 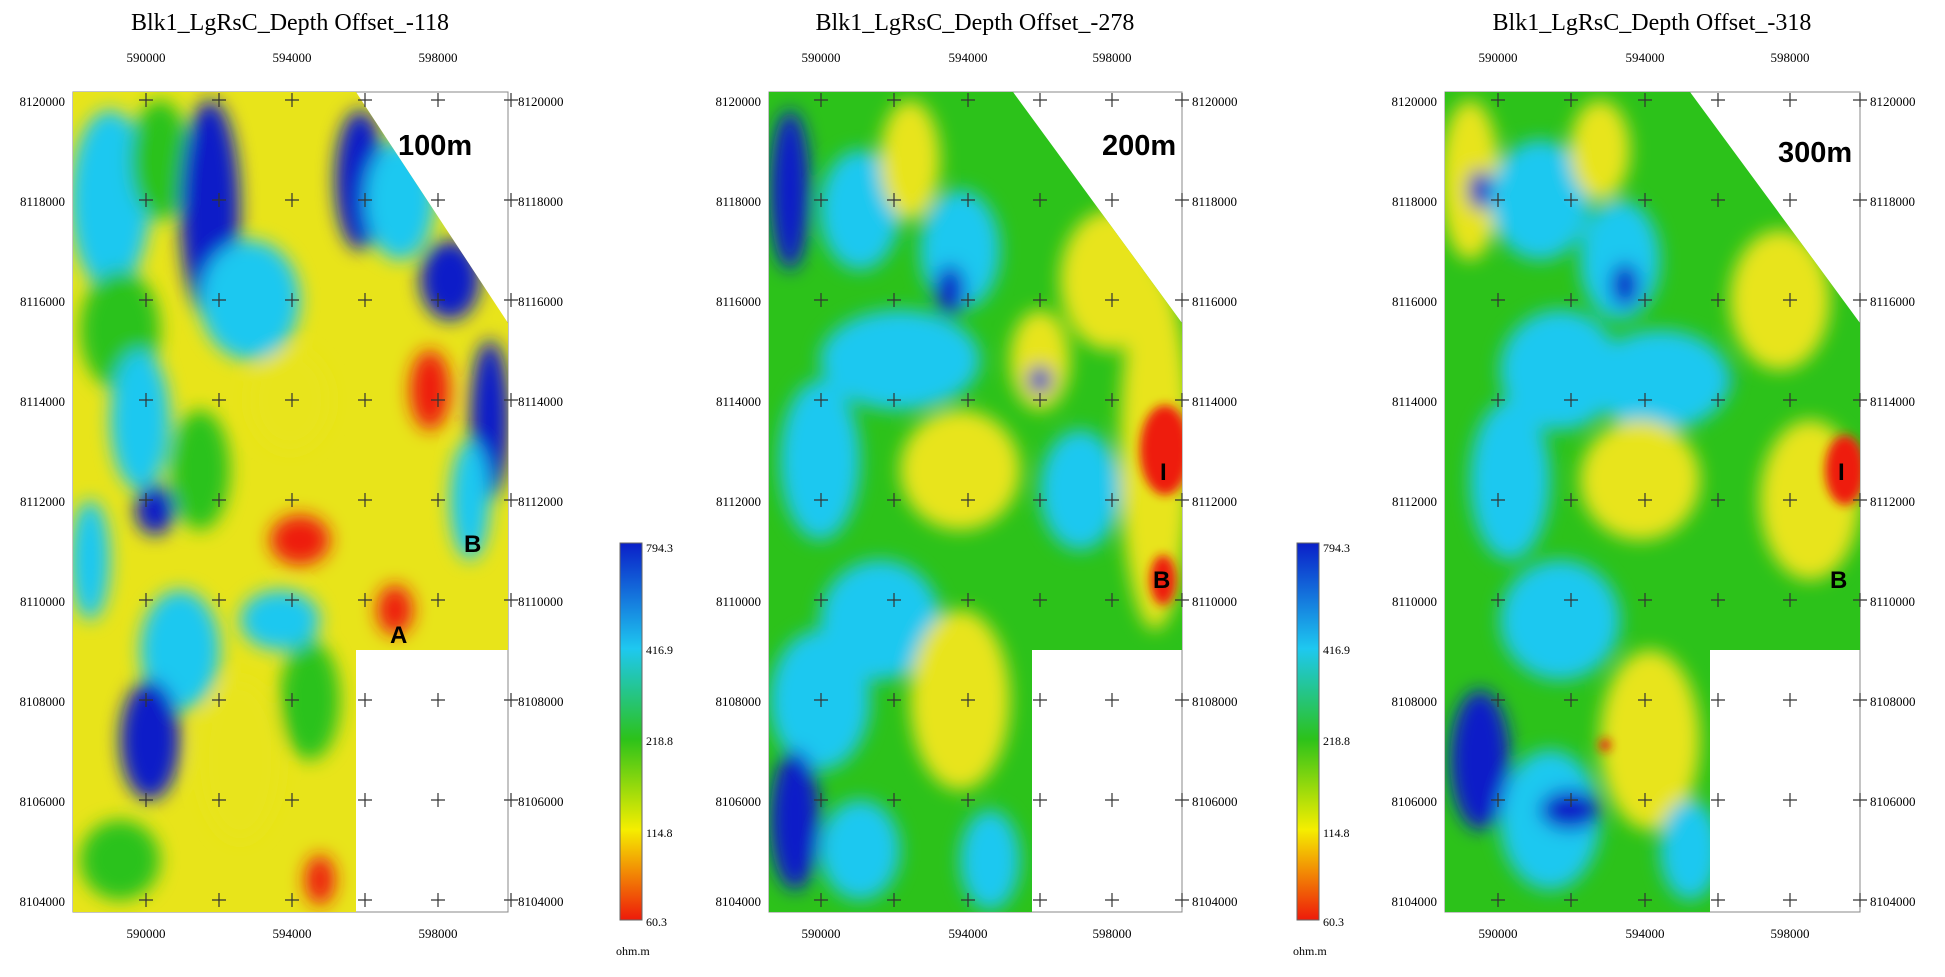 What do you see at coordinates (1645, 933) in the screenshot?
I see `panel-3-xtick-bottom-2: 594000` at bounding box center [1645, 933].